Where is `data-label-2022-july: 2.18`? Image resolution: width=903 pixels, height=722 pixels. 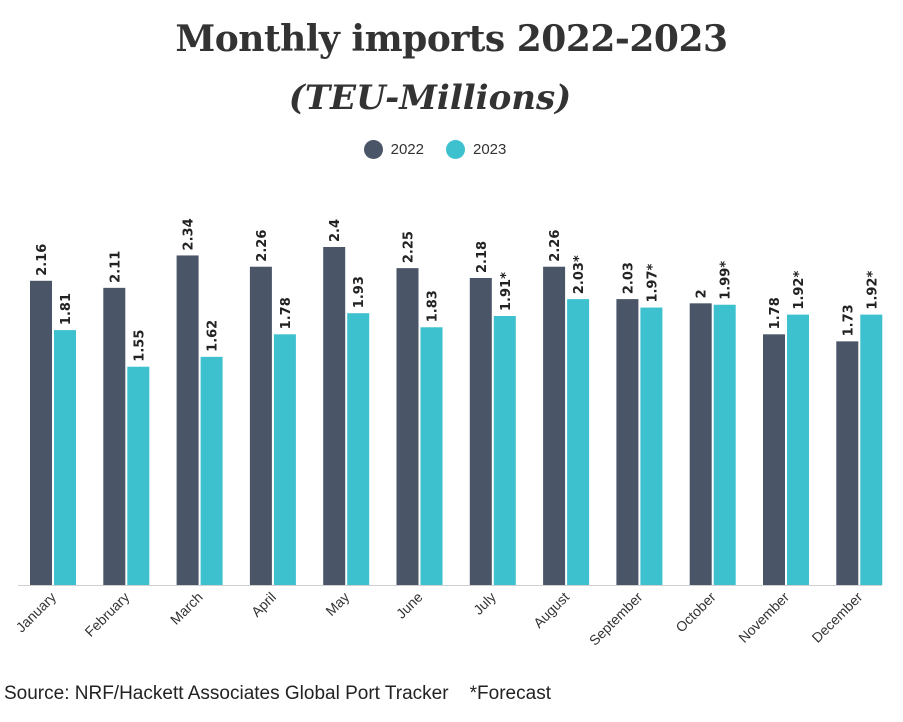 data-label-2022-july: 2.18 is located at coordinates (482, 257).